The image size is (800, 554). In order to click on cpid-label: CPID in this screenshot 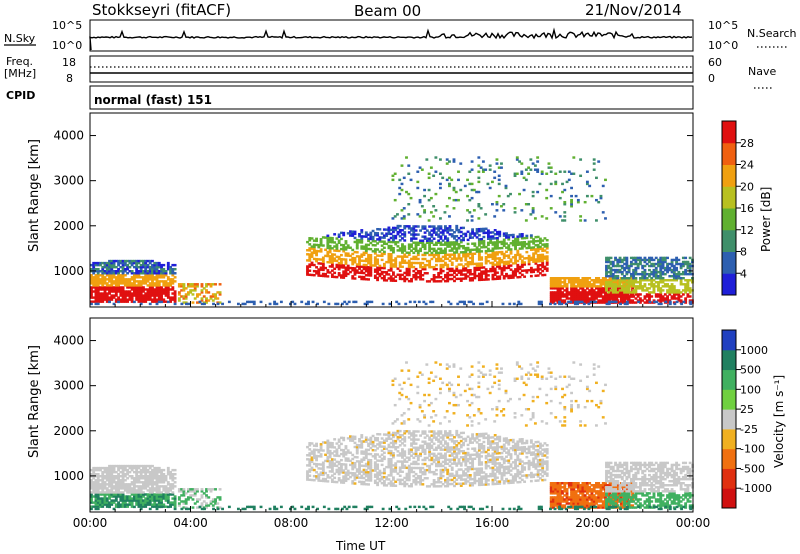, I will do `click(20, 95)`.